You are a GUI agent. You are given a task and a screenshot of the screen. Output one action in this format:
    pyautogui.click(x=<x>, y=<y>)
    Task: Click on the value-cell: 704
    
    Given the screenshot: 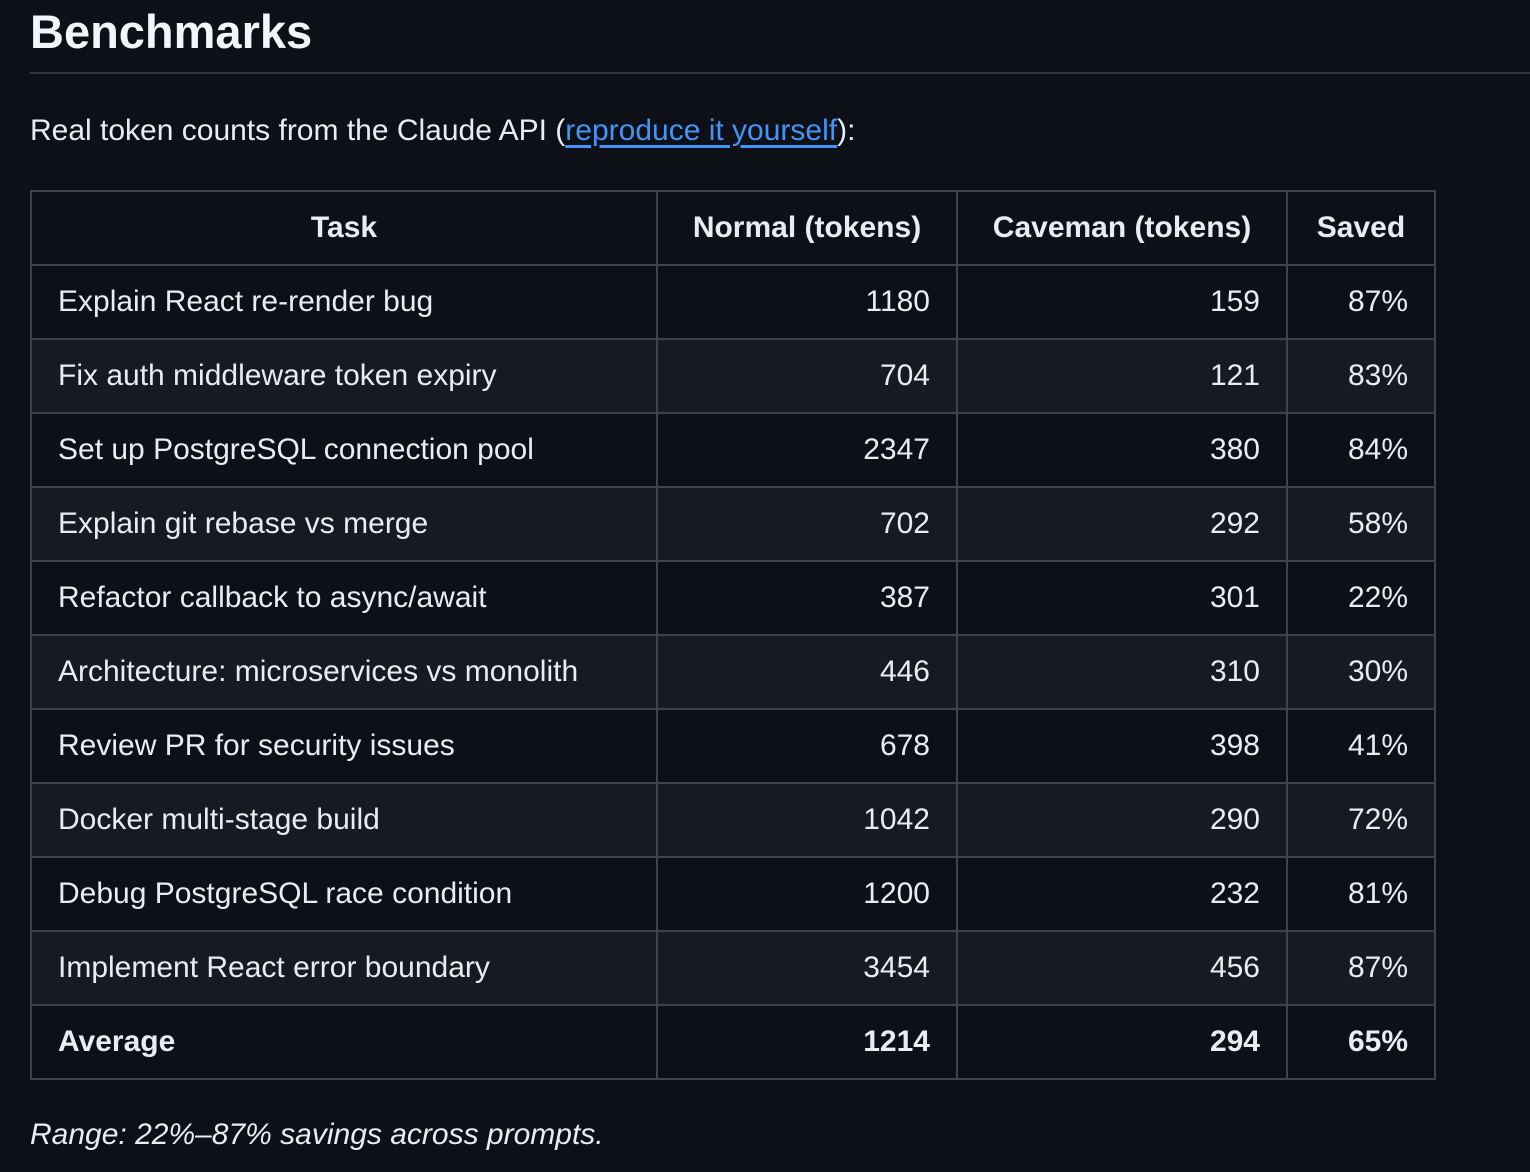 What is the action you would take?
    pyautogui.click(x=807, y=376)
    